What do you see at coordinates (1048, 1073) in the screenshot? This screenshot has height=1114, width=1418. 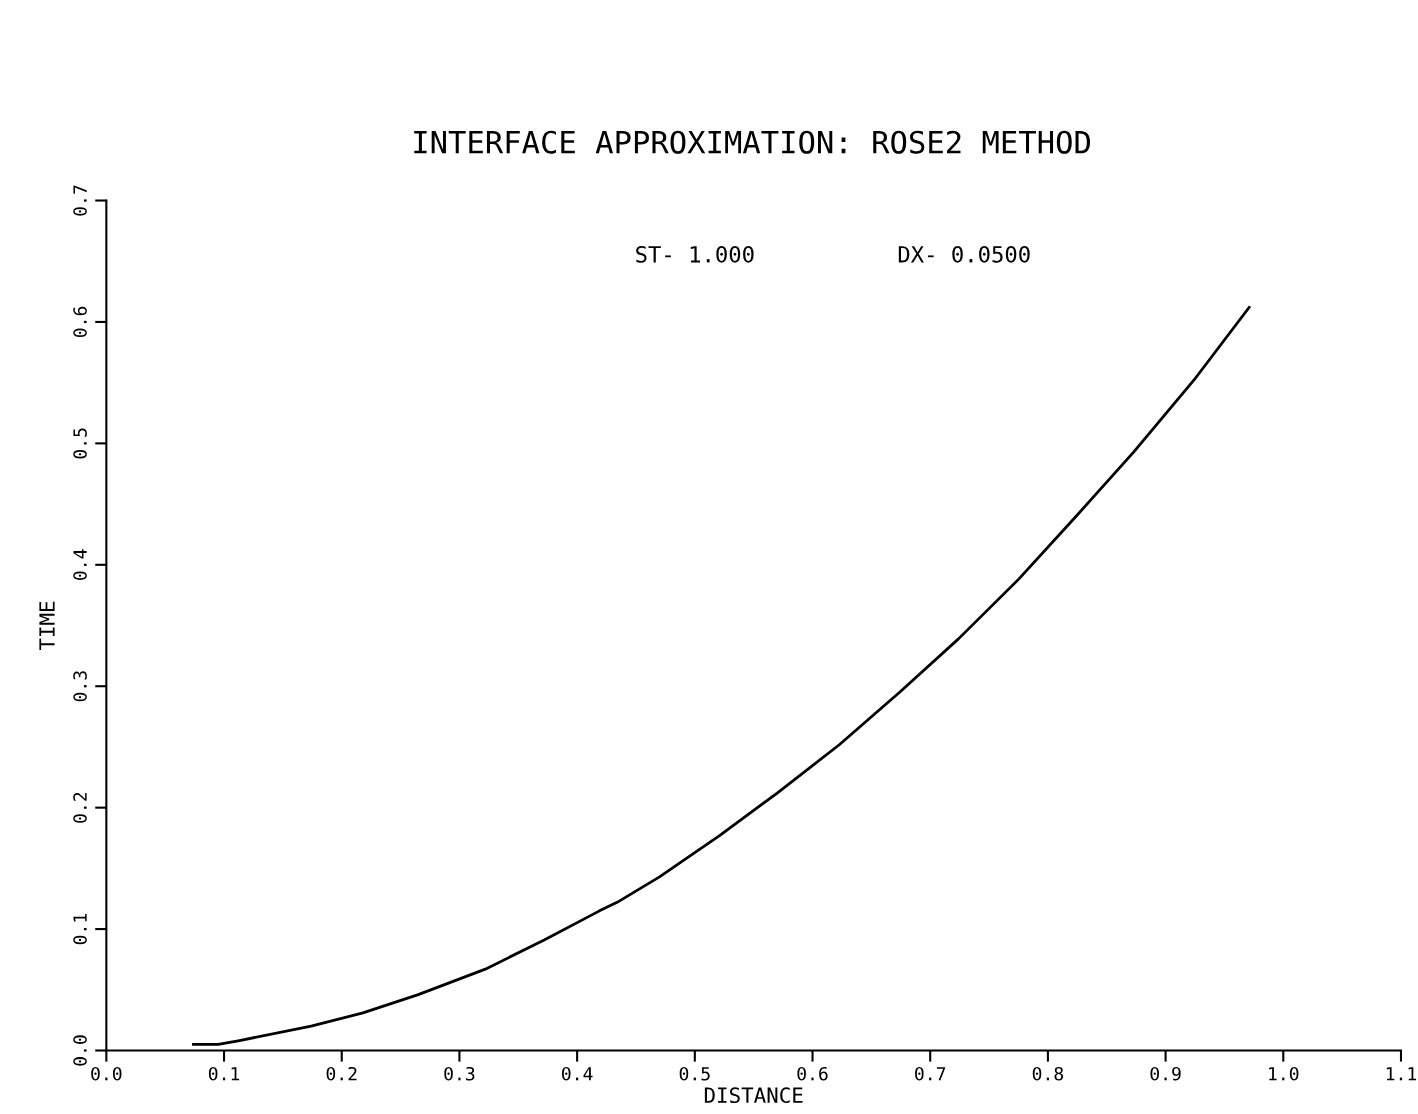 I see `x-tick-label: 0.8` at bounding box center [1048, 1073].